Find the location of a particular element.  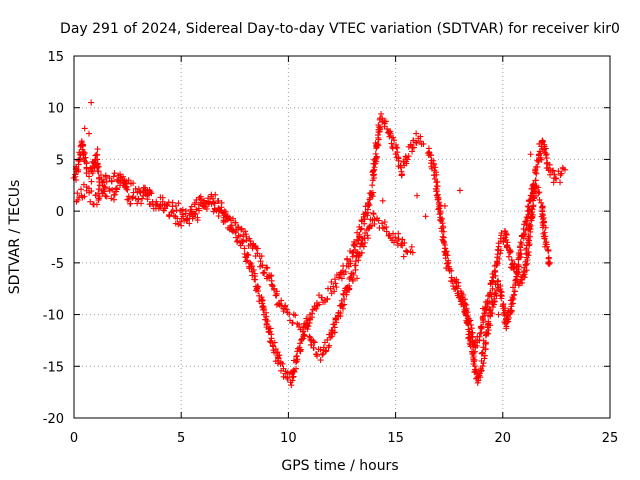

y-tick-label: -5 is located at coordinates (57, 264).